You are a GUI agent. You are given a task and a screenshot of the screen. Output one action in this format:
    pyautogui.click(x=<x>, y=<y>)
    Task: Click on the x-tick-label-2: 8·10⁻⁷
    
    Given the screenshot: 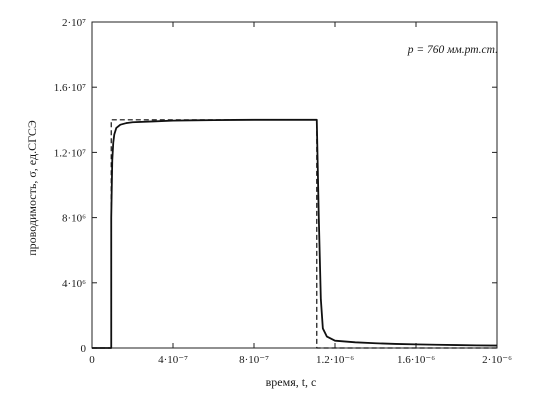 What is the action you would take?
    pyautogui.click(x=254, y=360)
    